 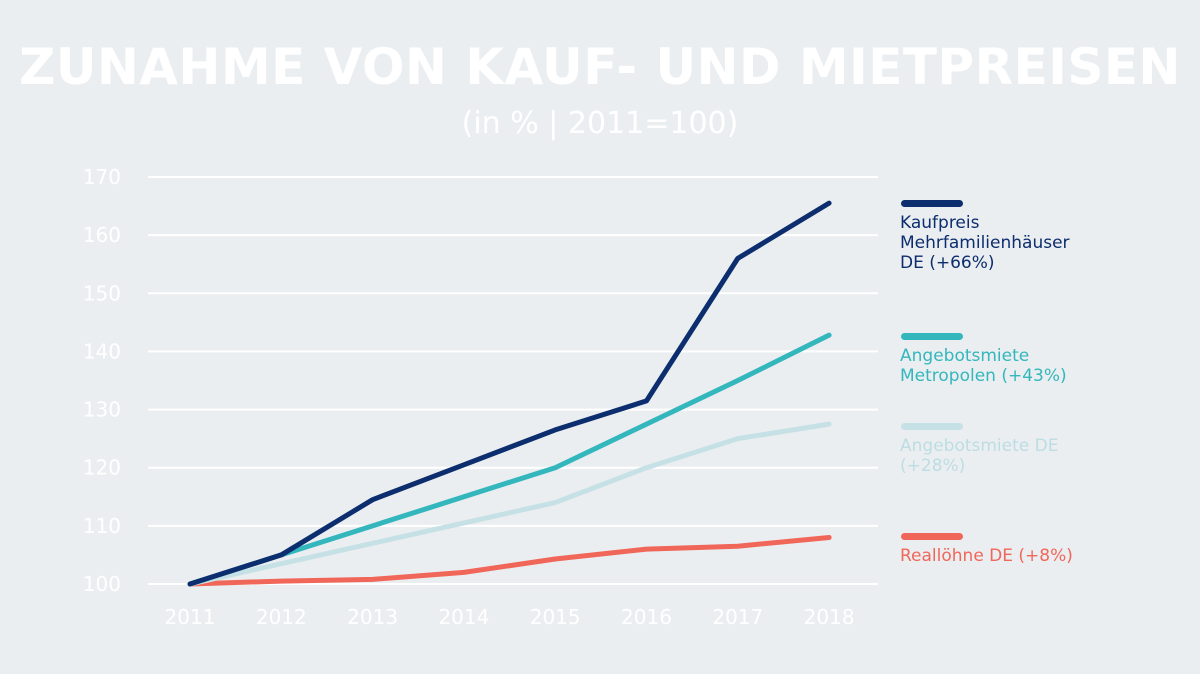 What do you see at coordinates (986, 556) in the screenshot?
I see `legend-label: Reallöhne DE (+8%)` at bounding box center [986, 556].